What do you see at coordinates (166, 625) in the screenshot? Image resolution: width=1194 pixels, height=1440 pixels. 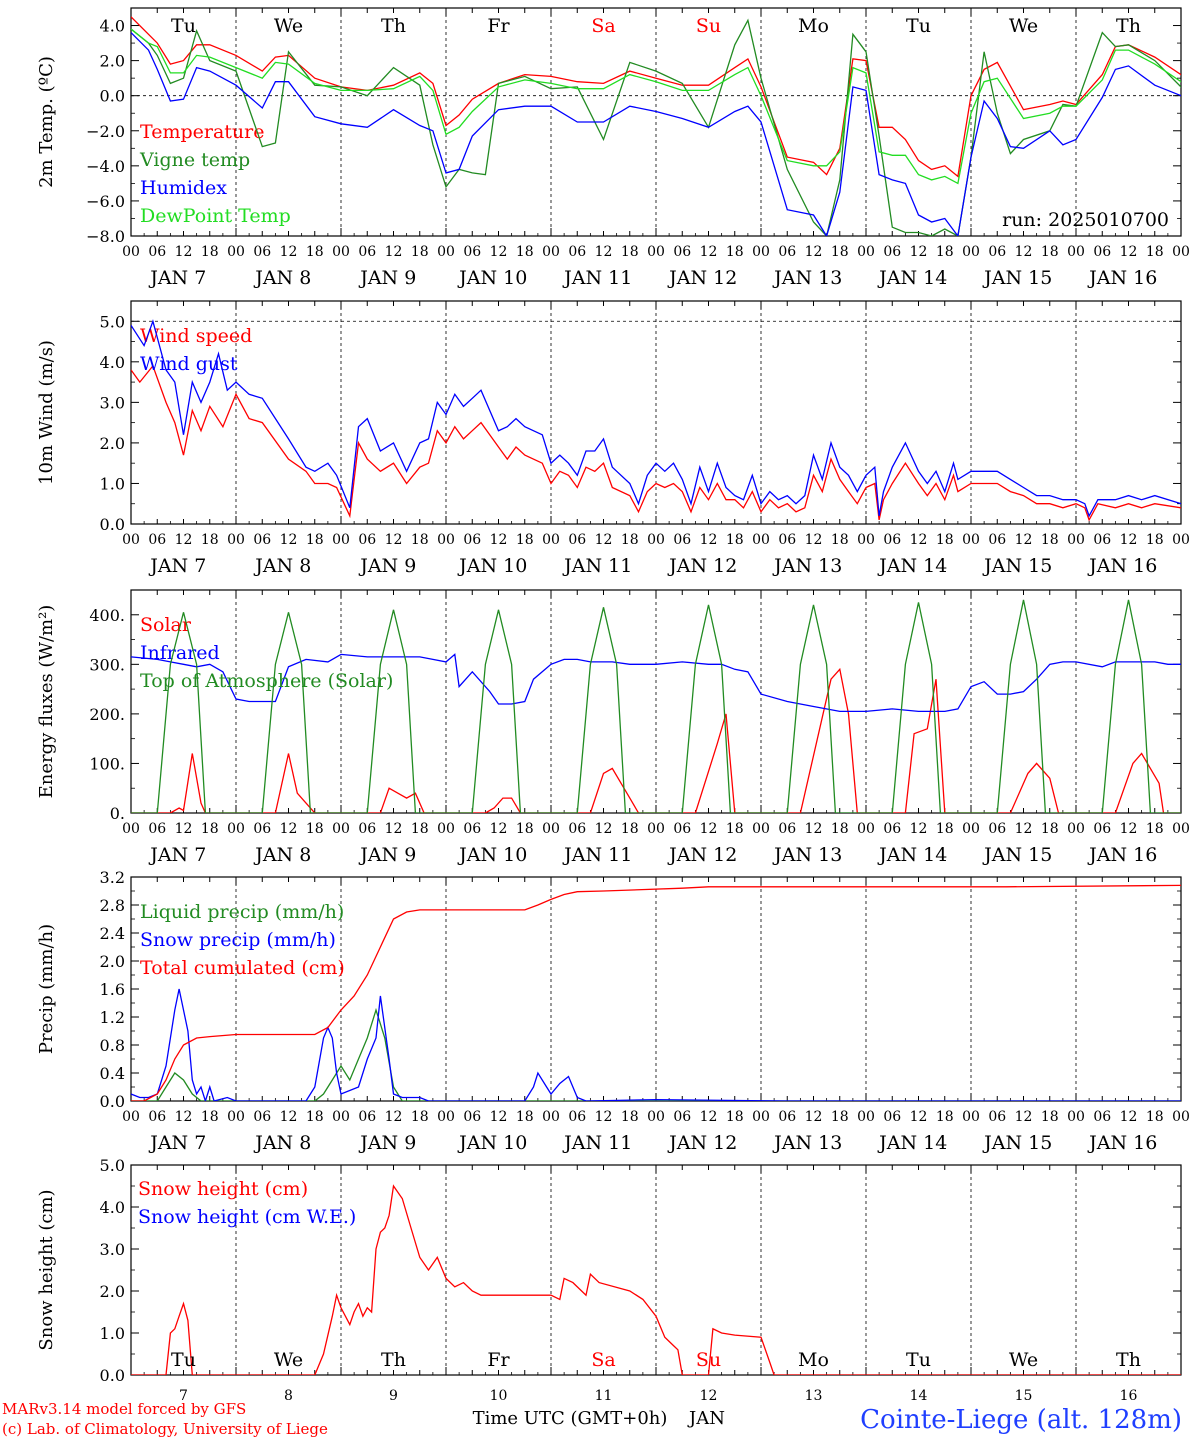 I see `legend-entry: Solar` at bounding box center [166, 625].